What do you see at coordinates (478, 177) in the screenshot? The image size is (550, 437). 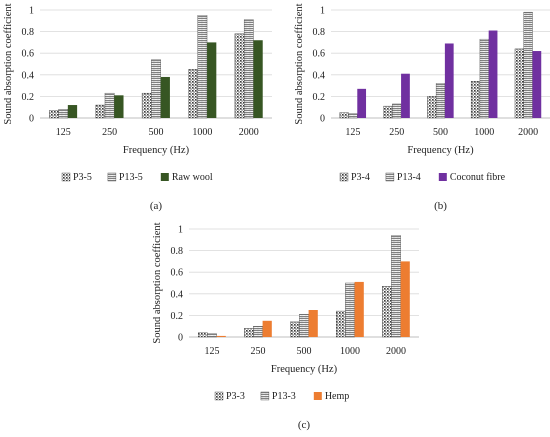 I see `legend-label: Coconut fibre` at bounding box center [478, 177].